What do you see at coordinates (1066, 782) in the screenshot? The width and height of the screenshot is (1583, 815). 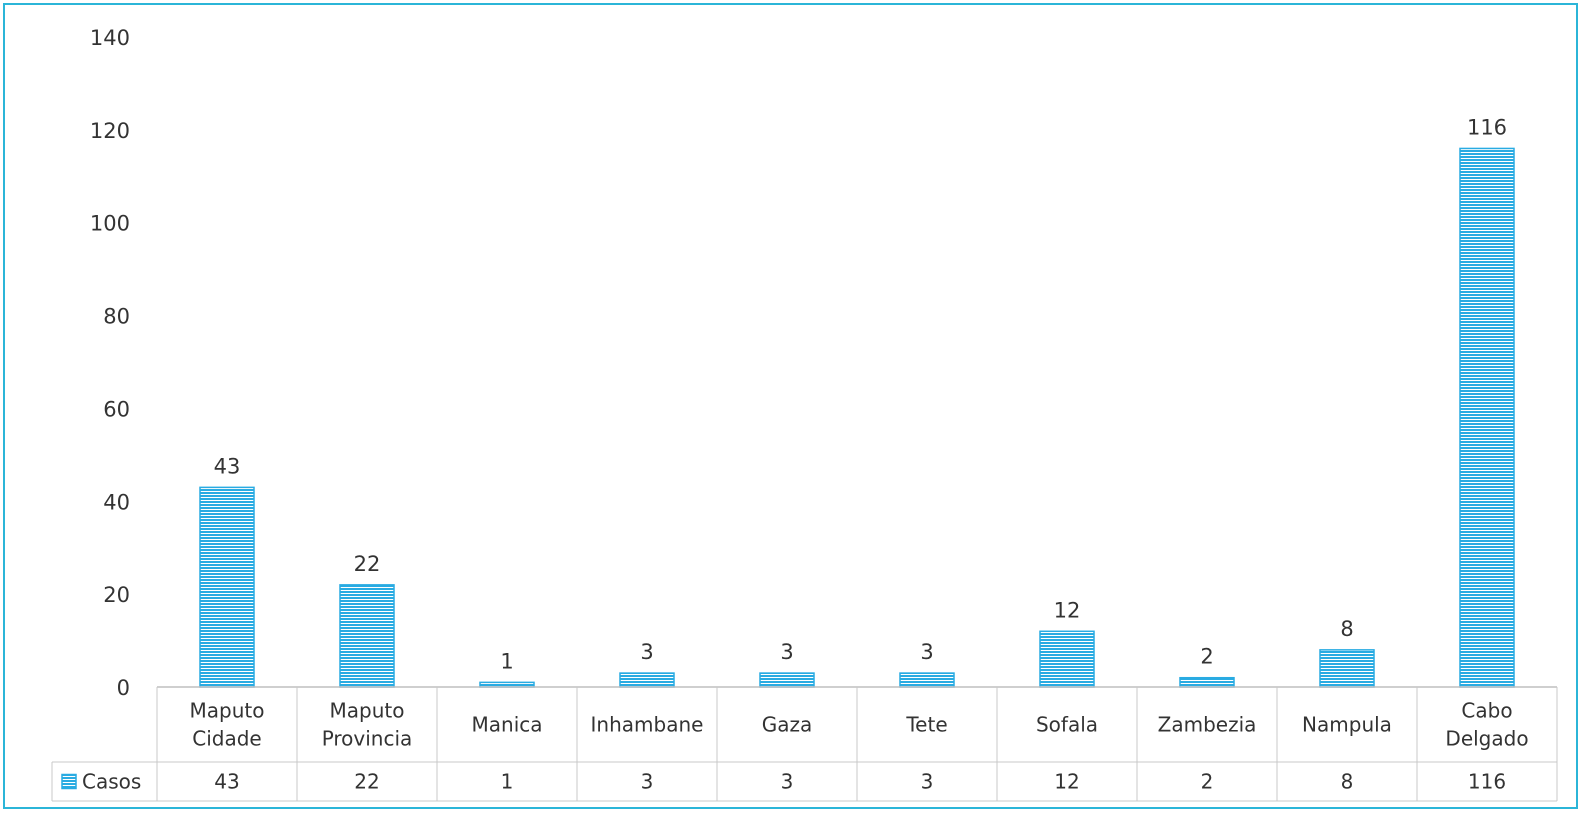 I see `table-value-cell: 12` at bounding box center [1066, 782].